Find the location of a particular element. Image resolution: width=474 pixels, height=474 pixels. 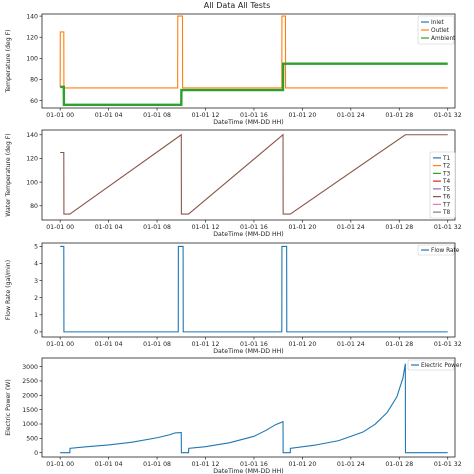

y-tick-label: 1000 is located at coordinates (30, 424).